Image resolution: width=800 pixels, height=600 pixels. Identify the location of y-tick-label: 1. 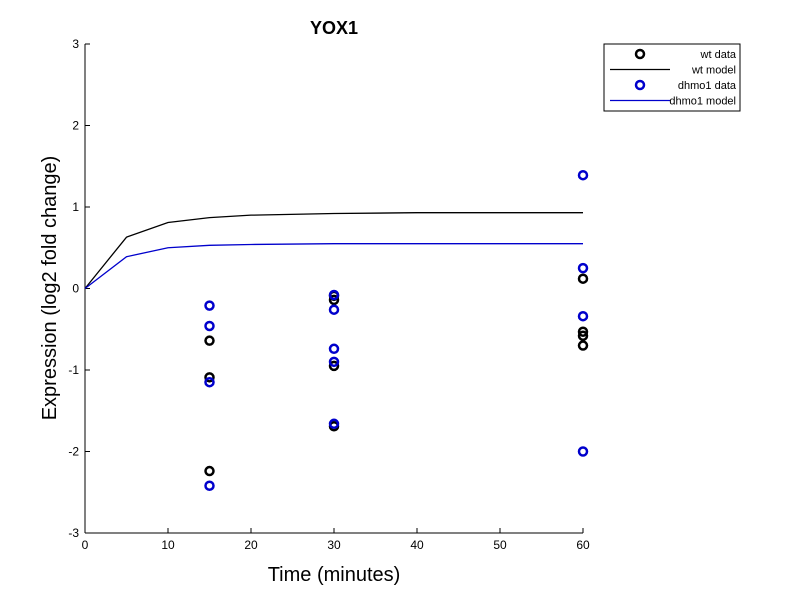
(75, 207).